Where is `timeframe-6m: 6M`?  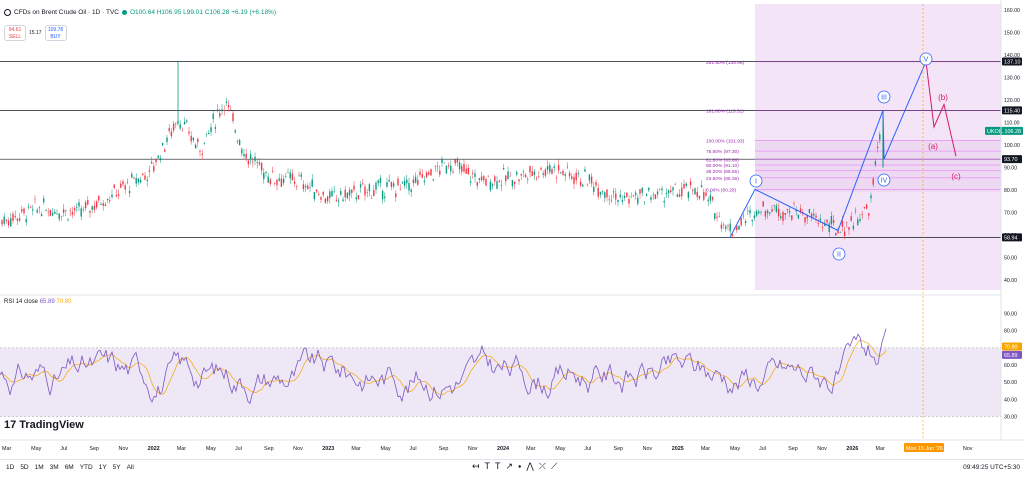 timeframe-6m: 6M is located at coordinates (69, 467).